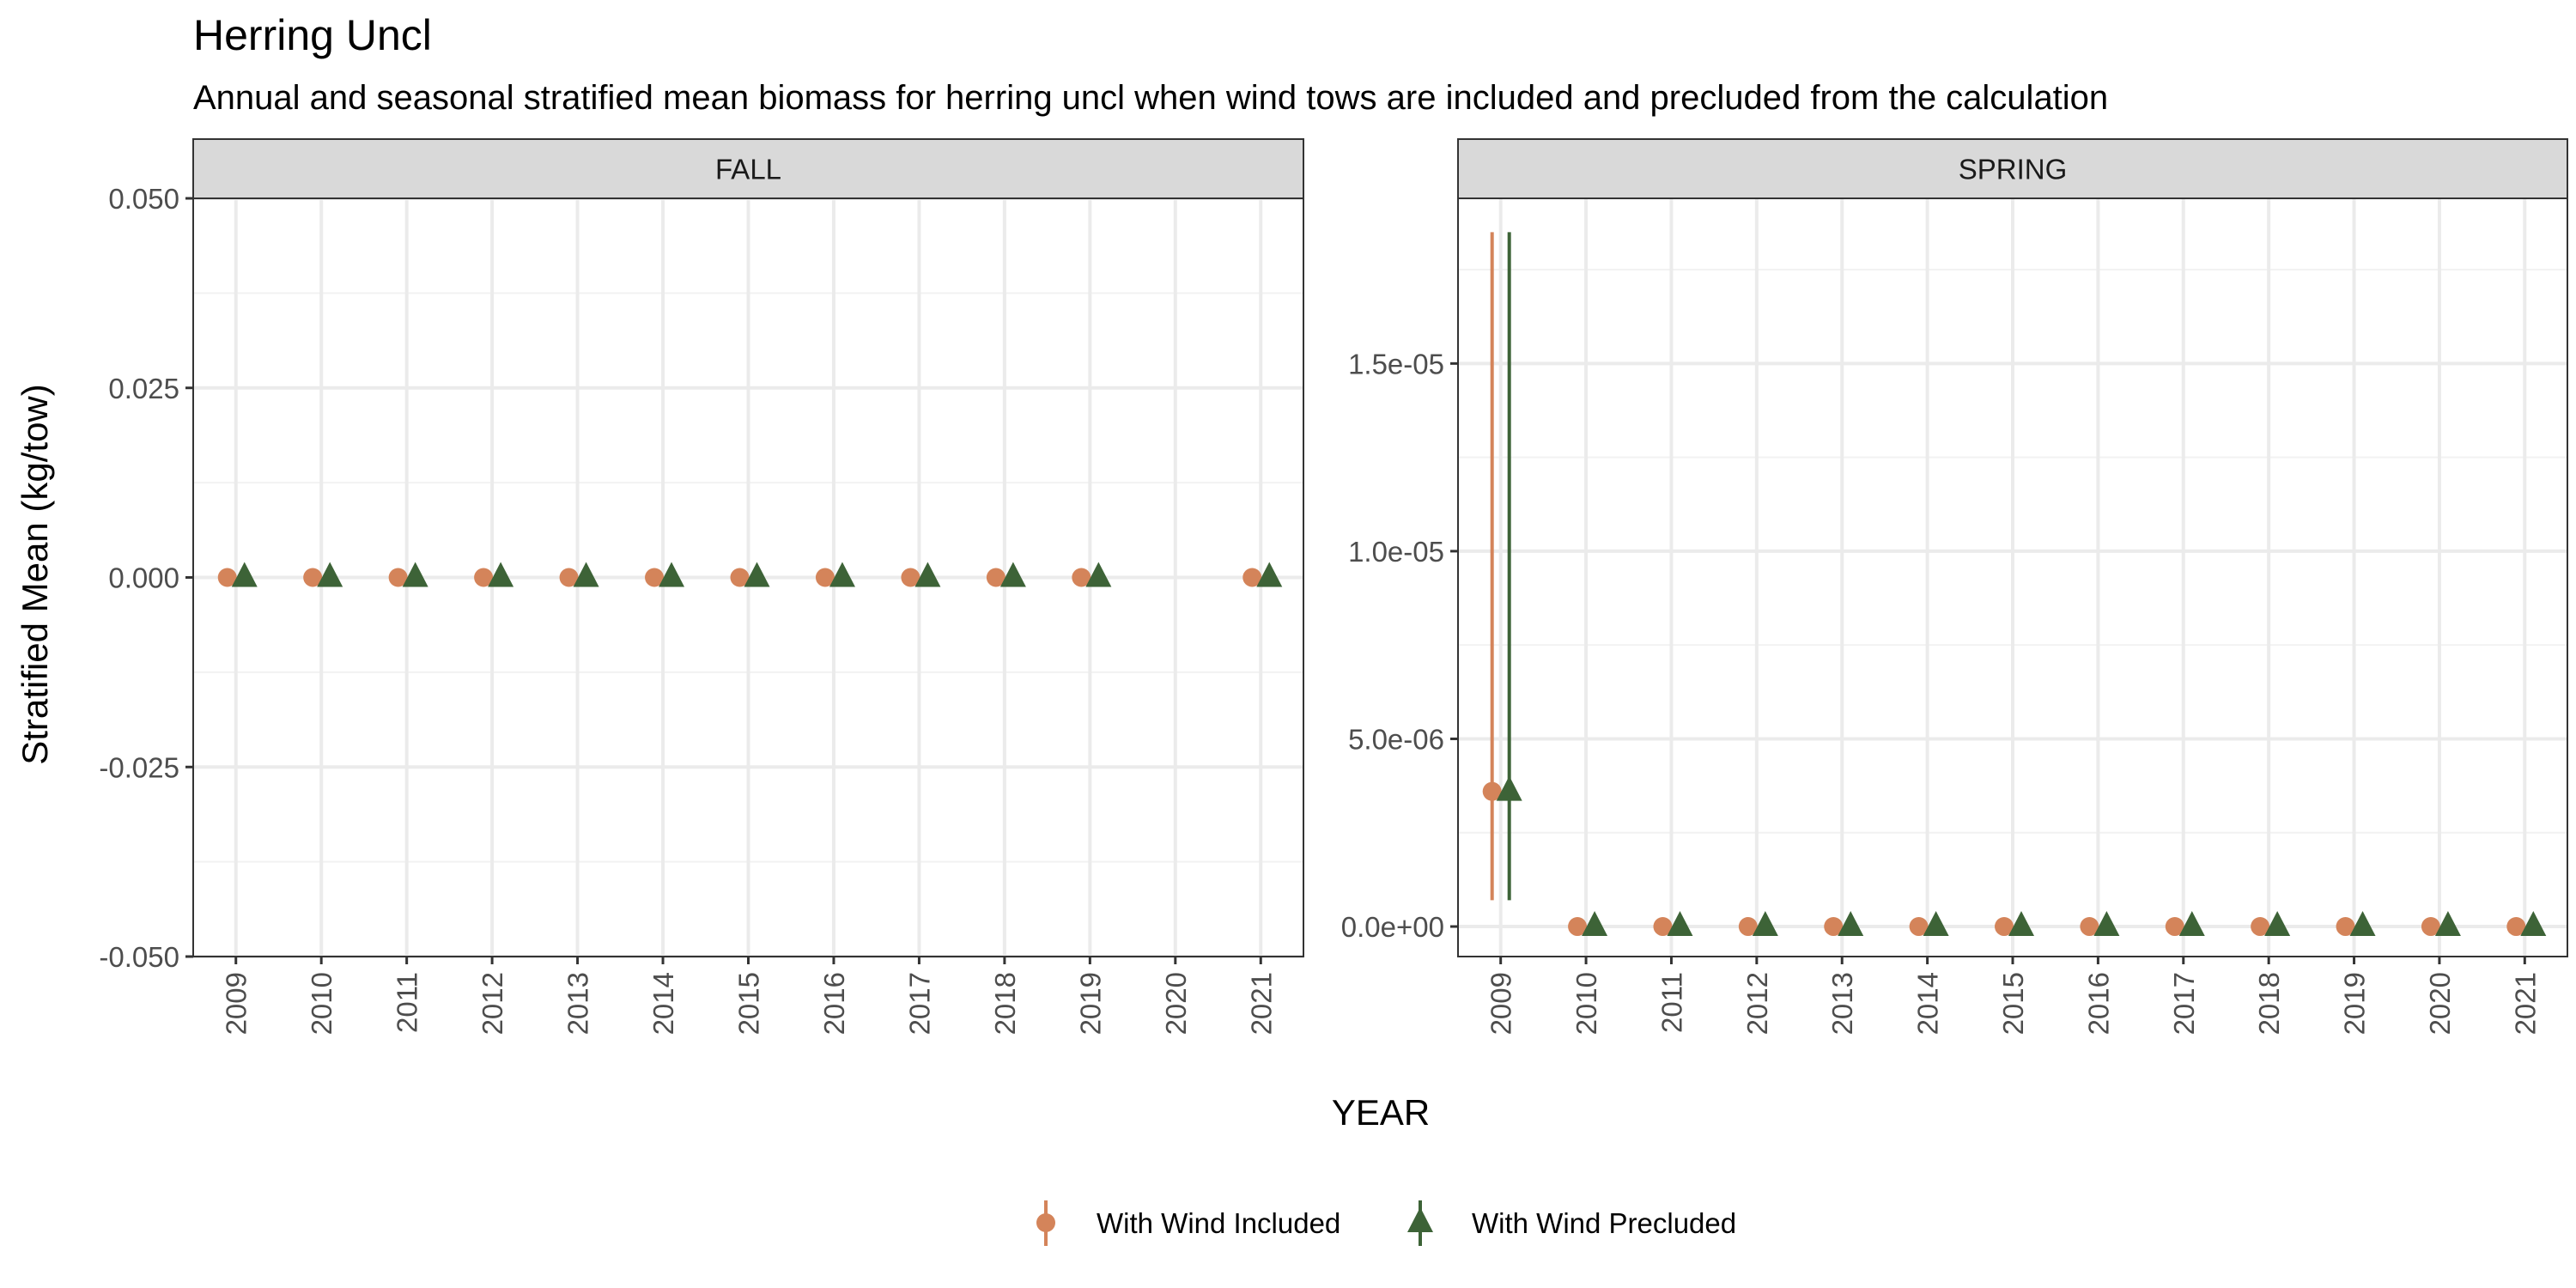 The width and height of the screenshot is (2576, 1288). What do you see at coordinates (1396, 364) in the screenshot?
I see `y-tick-label: 1.5e-05` at bounding box center [1396, 364].